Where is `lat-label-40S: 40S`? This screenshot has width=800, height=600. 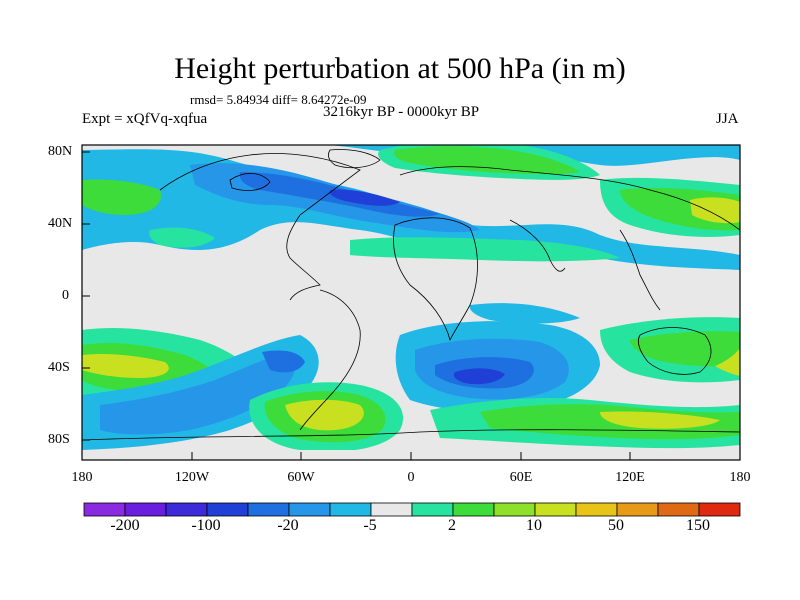 lat-label-40S: 40S is located at coordinates (59, 367).